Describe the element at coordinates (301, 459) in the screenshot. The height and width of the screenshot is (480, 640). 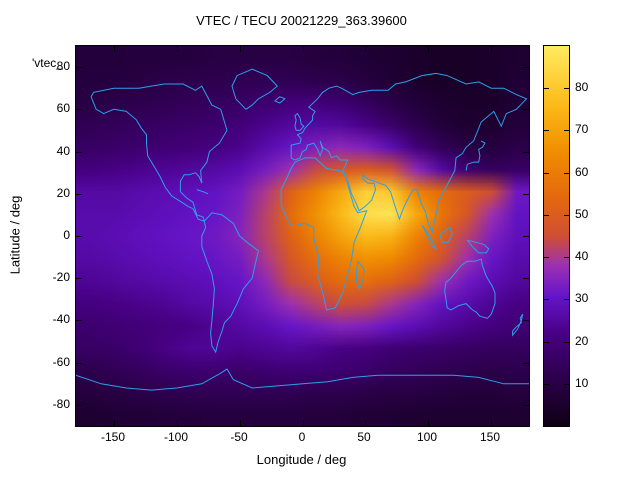
I see `x-axis-title: Longitude / deg` at that location.